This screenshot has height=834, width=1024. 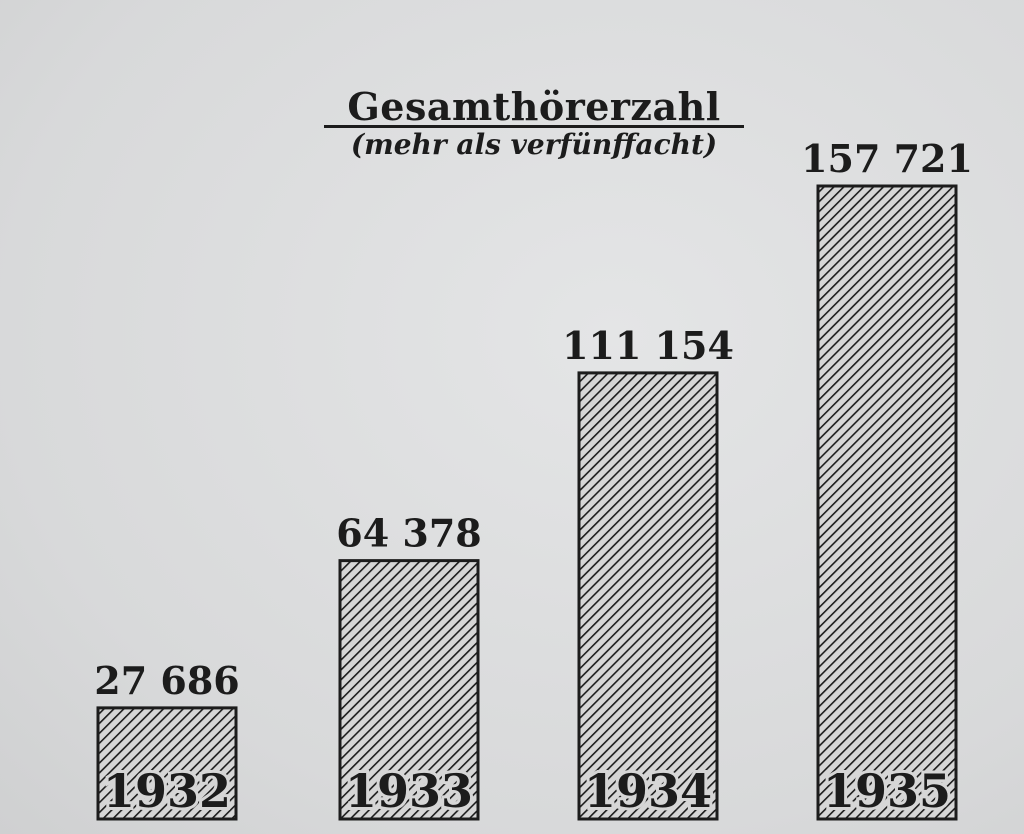 What do you see at coordinates (887, 791) in the screenshot?
I see `category-label-1935: 1935` at bounding box center [887, 791].